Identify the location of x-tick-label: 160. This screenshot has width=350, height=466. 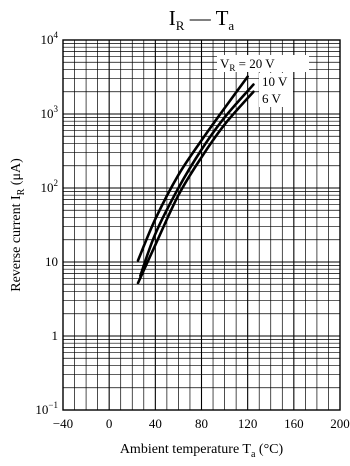
(294, 423).